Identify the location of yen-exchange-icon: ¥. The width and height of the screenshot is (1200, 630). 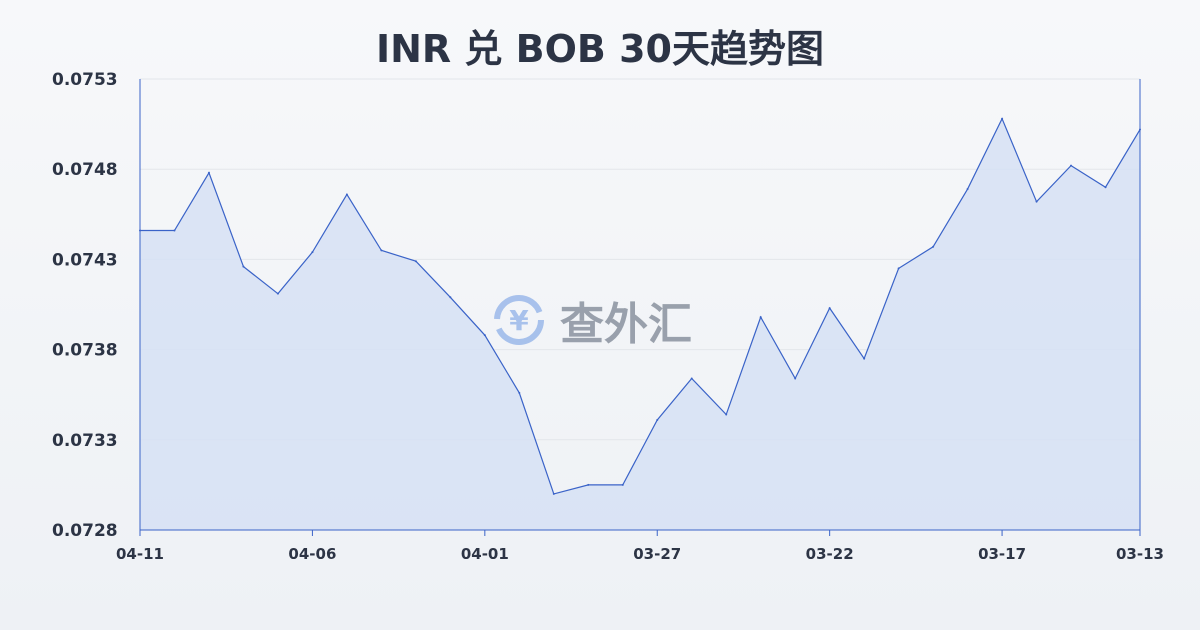
(519, 320).